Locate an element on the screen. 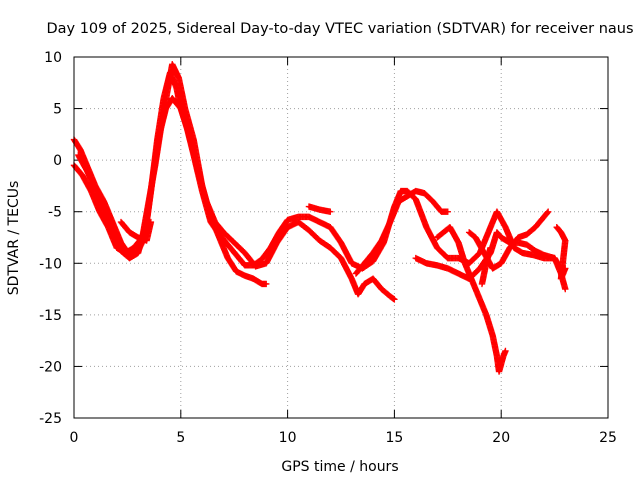 Image resolution: width=640 pixels, height=480 pixels. x-tick-label: 5 is located at coordinates (180, 438).